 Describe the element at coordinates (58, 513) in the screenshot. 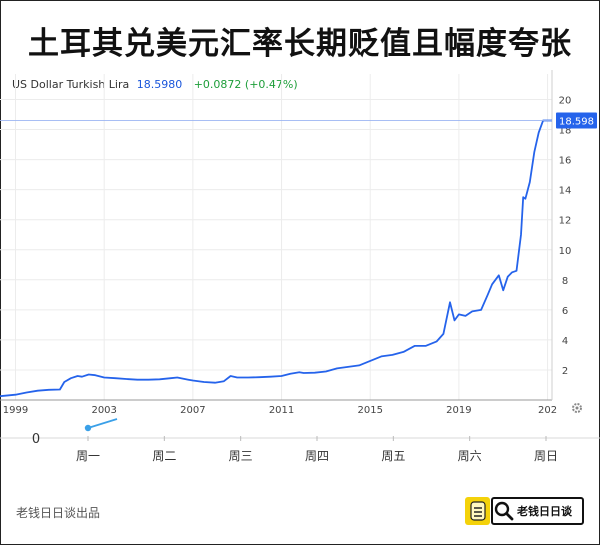

I see `footer-credit: 老钱日日谈出品` at that location.